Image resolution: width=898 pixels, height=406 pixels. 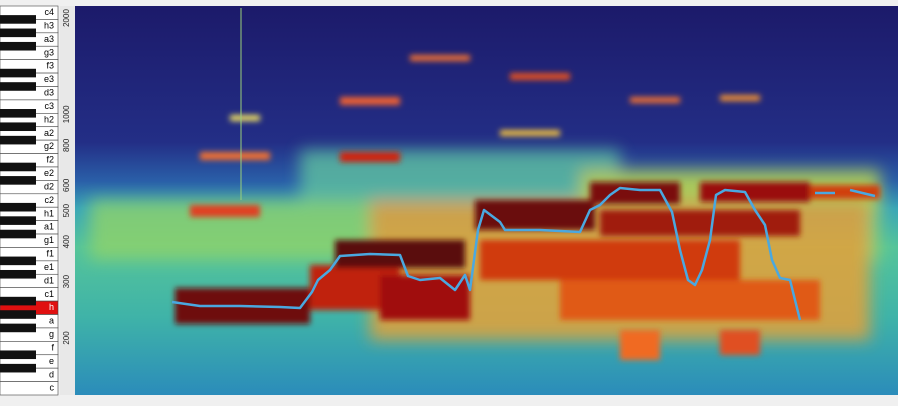 I want to click on frequency-label: 600, so click(x=66, y=185).